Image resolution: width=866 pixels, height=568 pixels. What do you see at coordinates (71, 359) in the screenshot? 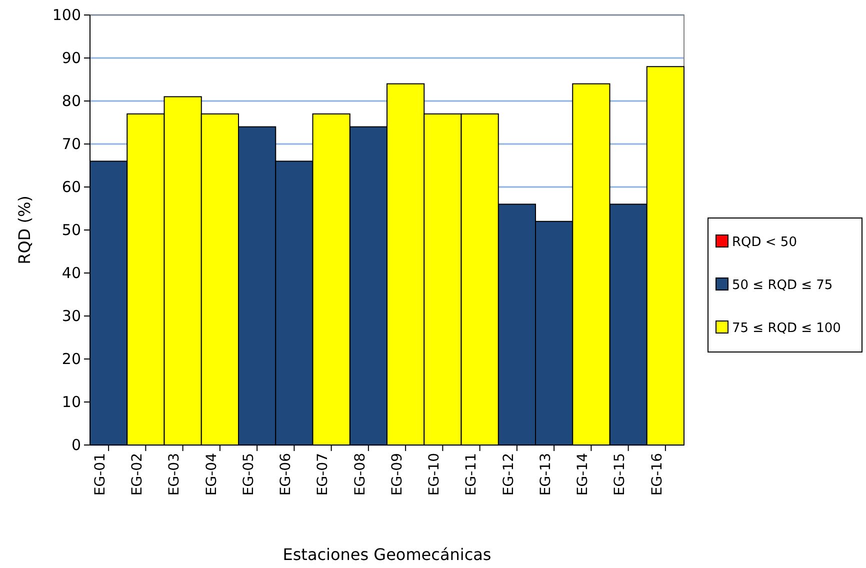
I see `y-tick-label: 20` at bounding box center [71, 359].